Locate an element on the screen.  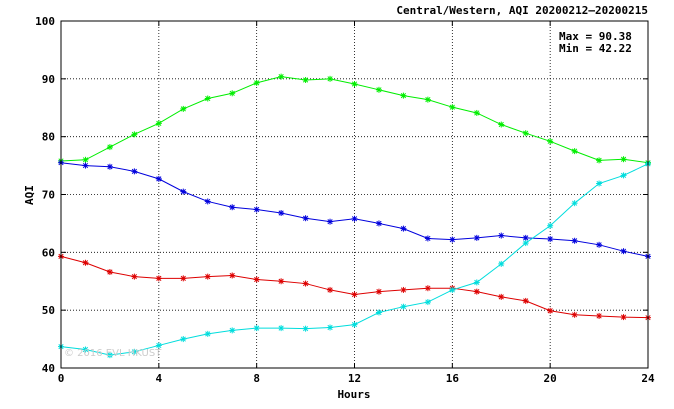
watermark: © 2016 EVL HKUST is located at coordinates (113, 353).